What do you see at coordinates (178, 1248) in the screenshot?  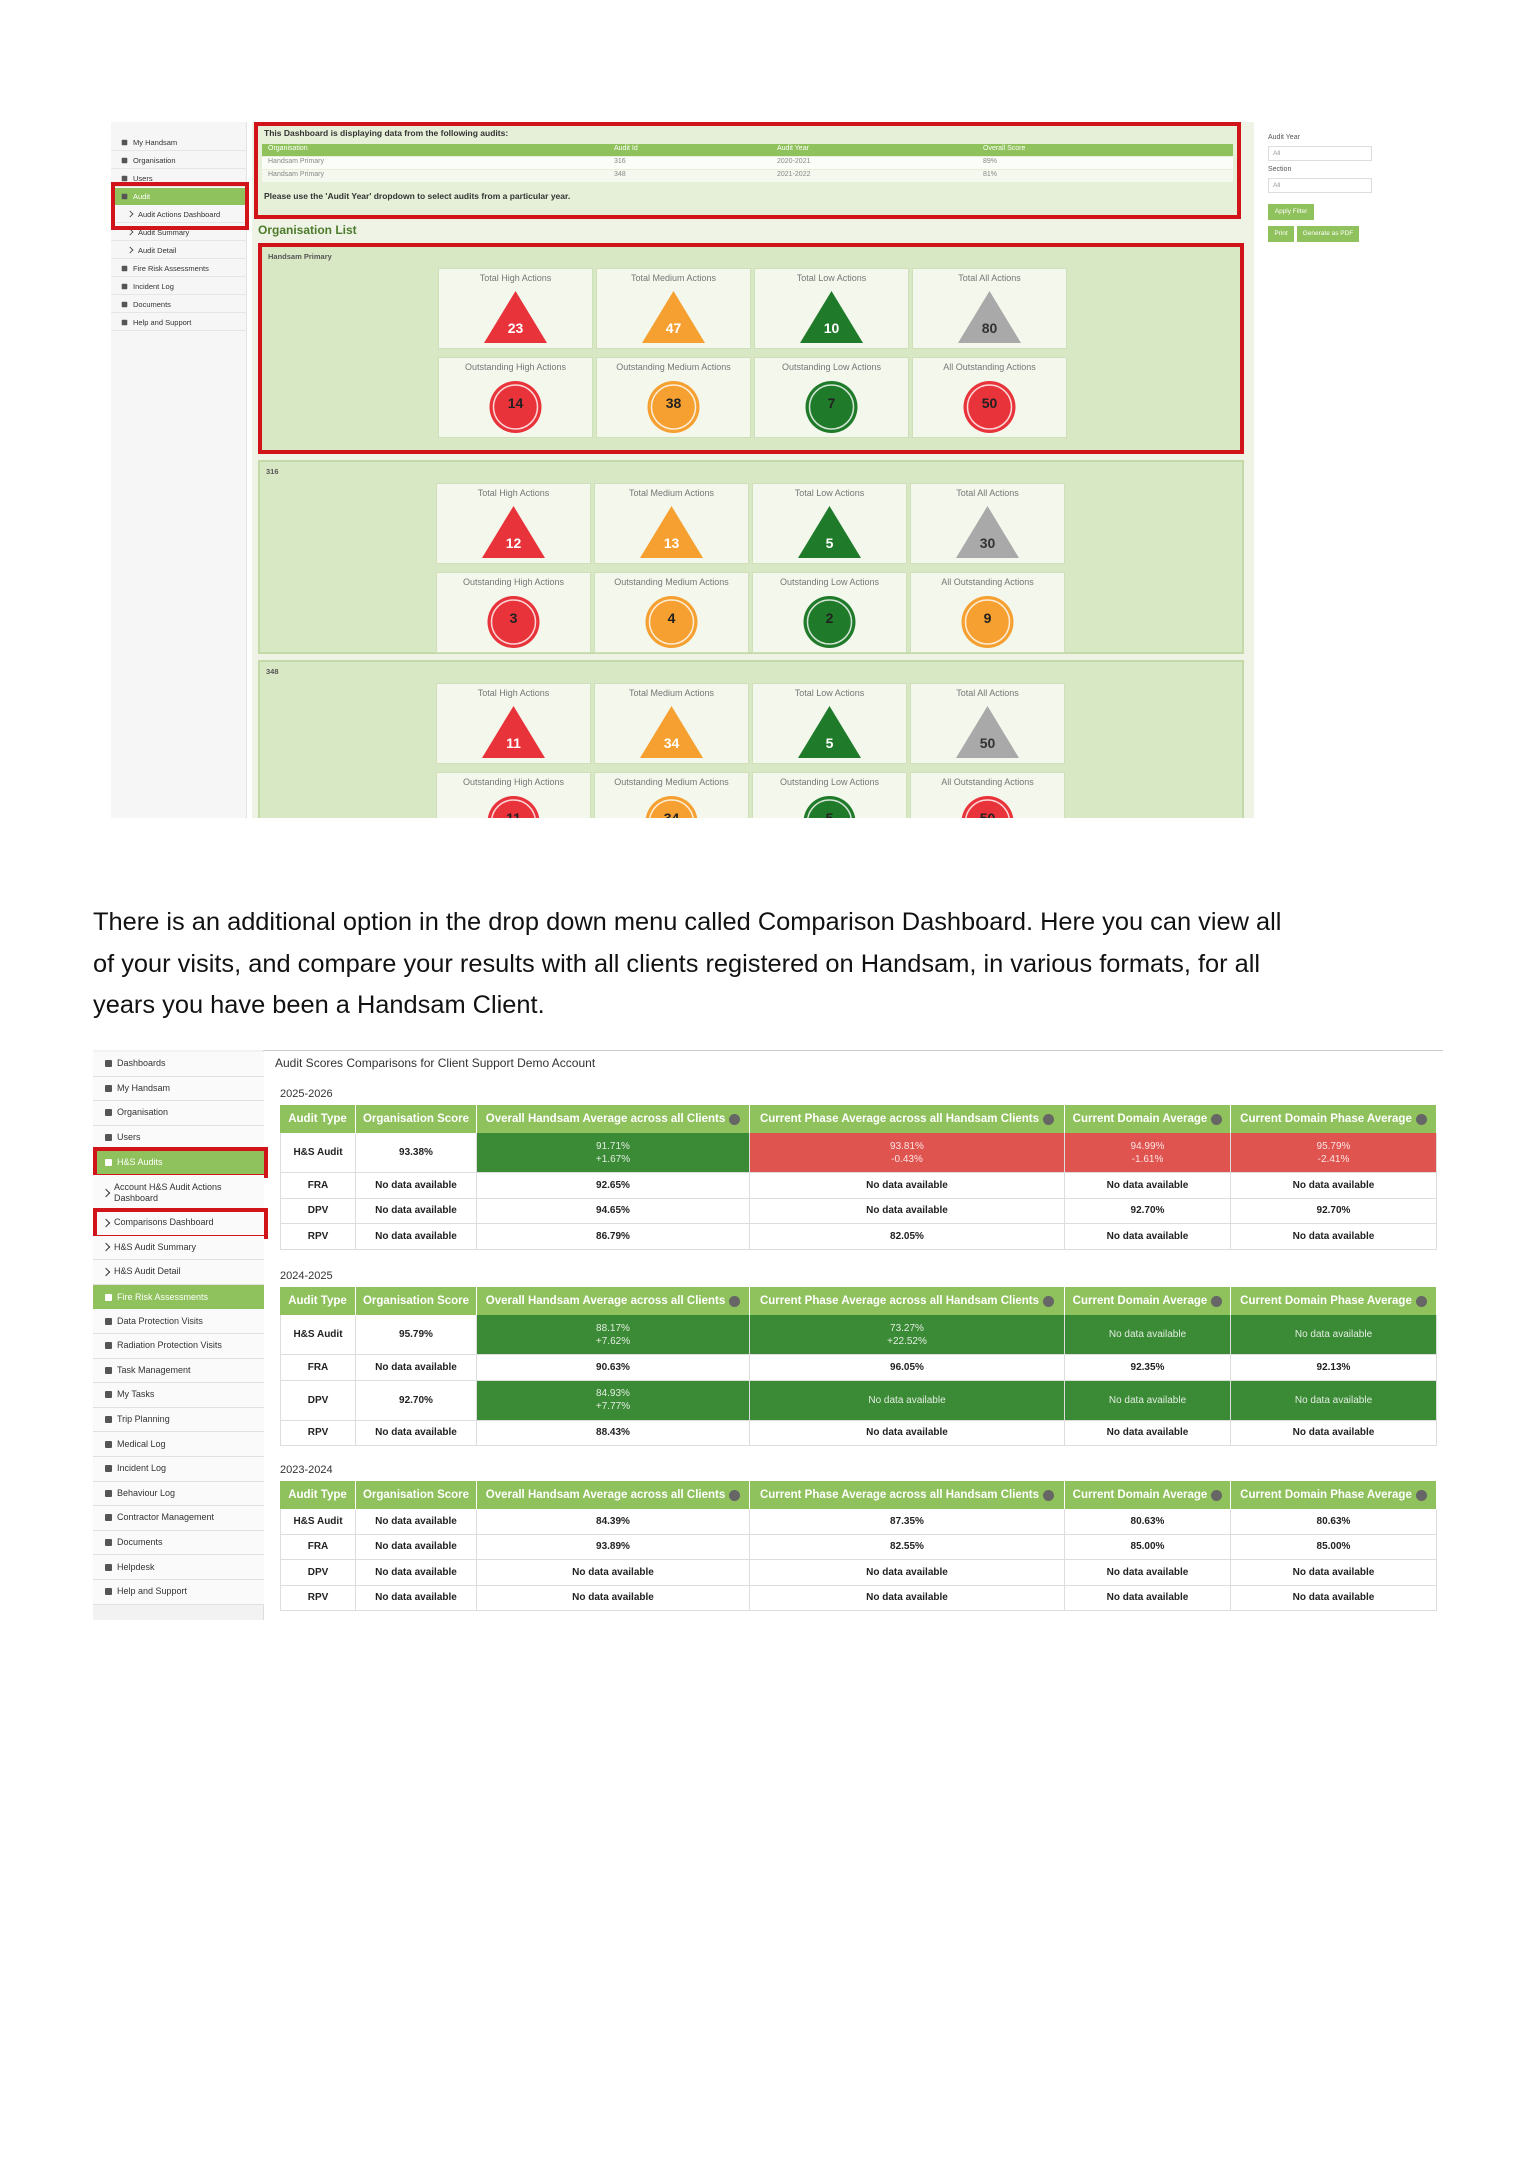 I see `sidebar-item: H&S Audit Summary` at bounding box center [178, 1248].